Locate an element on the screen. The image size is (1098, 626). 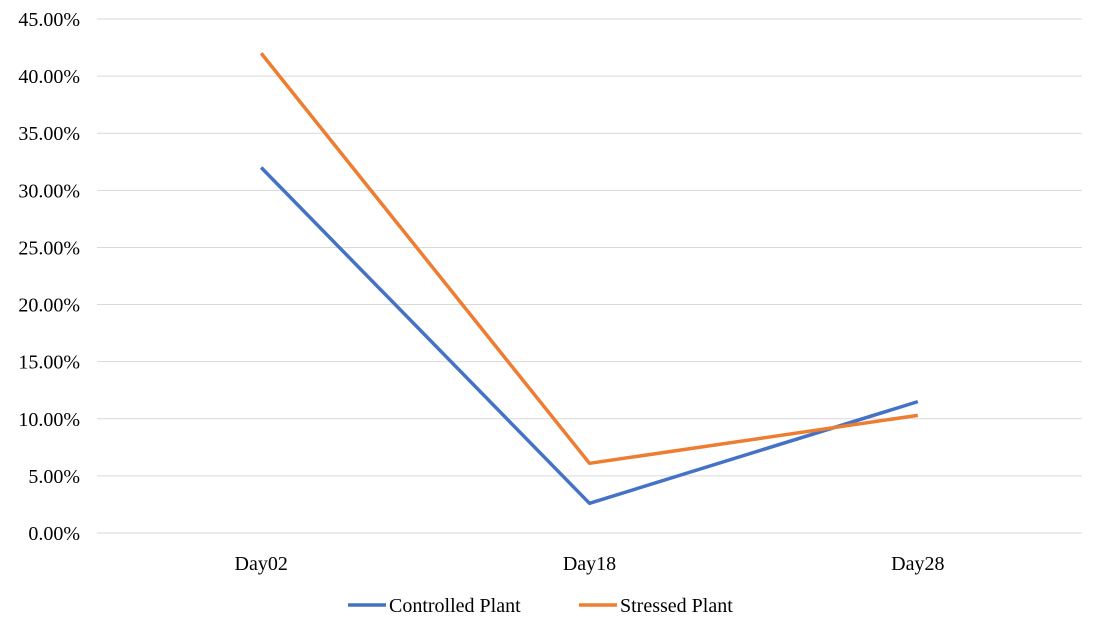
x-tick-label: Day28 is located at coordinates (917, 564).